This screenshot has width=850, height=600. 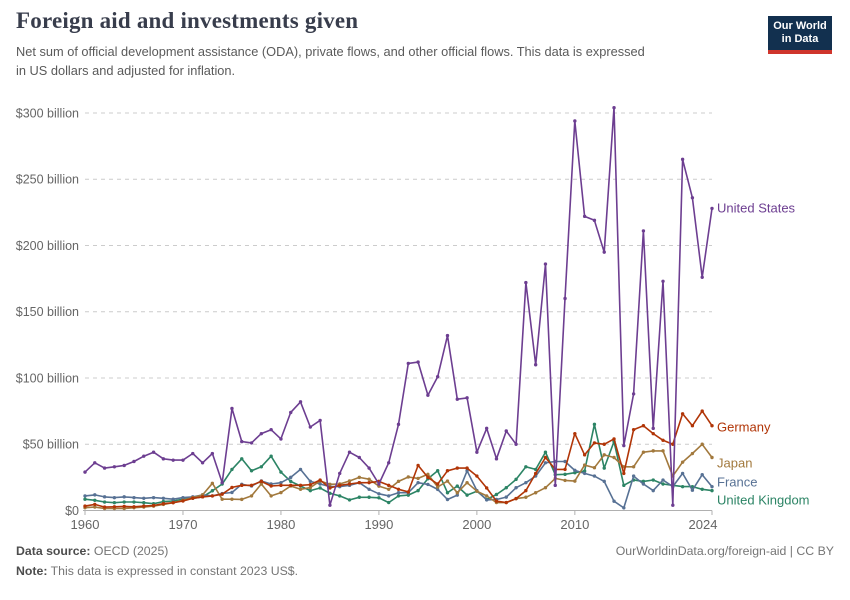 What do you see at coordinates (378, 524) in the screenshot?
I see `x-tick-label: 1990` at bounding box center [378, 524].